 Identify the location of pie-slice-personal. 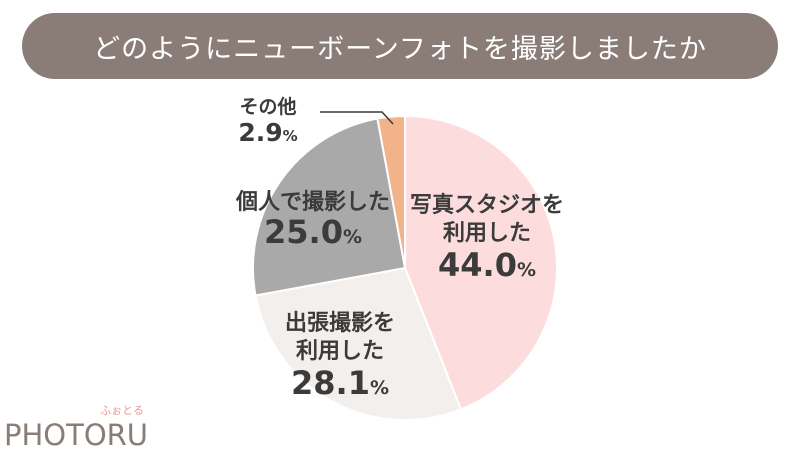
(329, 207).